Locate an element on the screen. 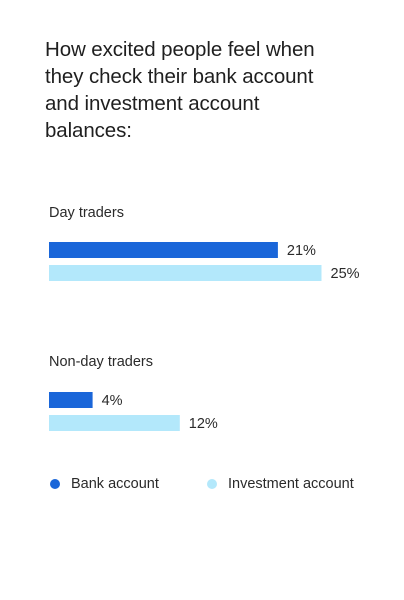 This screenshot has width=404, height=600. bar-day-traders-bank-account is located at coordinates (163, 250).